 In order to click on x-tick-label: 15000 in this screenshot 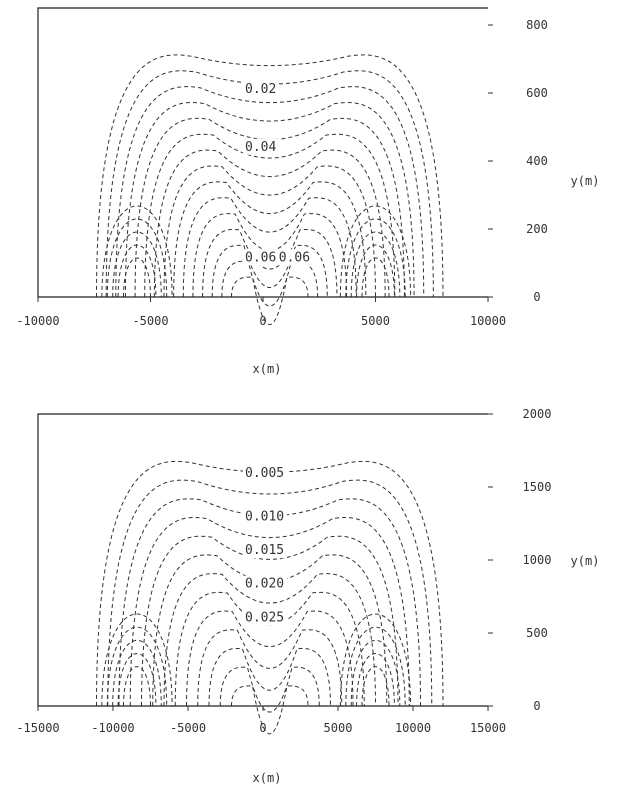, I will do `click(488, 728)`.